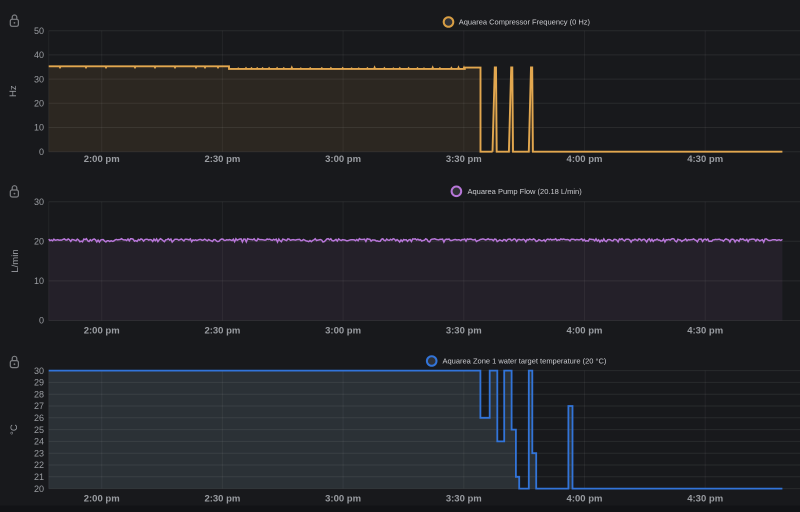 Image resolution: width=800 pixels, height=512 pixels. Describe the element at coordinates (39, 477) in the screenshot. I see `svg-text: 21` at that location.